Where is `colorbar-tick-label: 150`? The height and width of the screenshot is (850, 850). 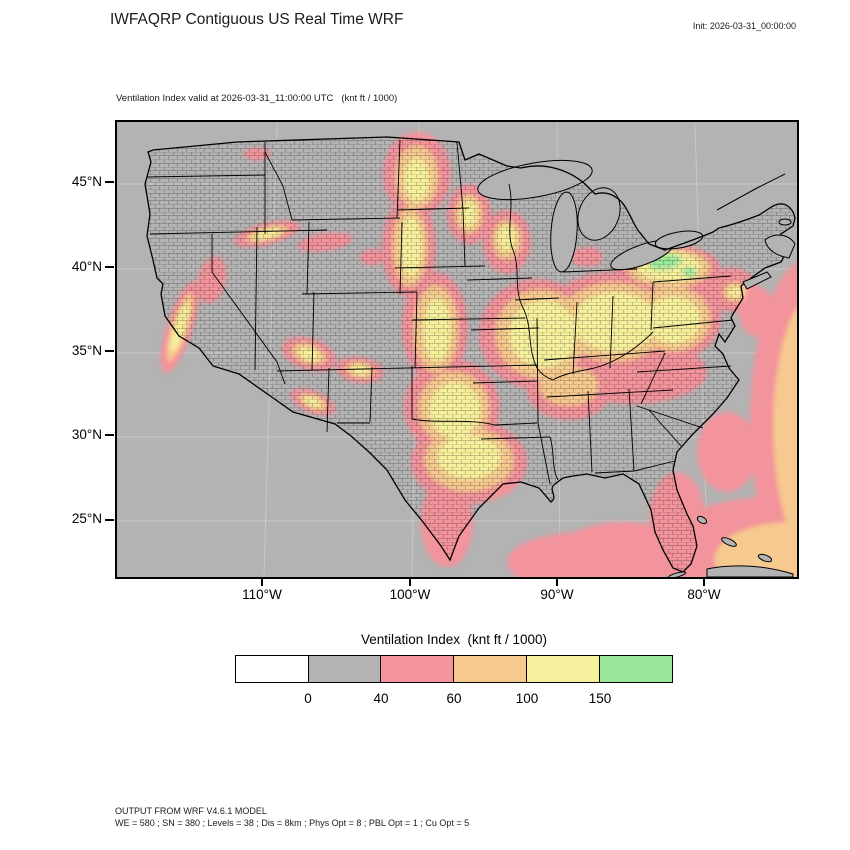
colorbar-tick-label: 150 is located at coordinates (600, 698).